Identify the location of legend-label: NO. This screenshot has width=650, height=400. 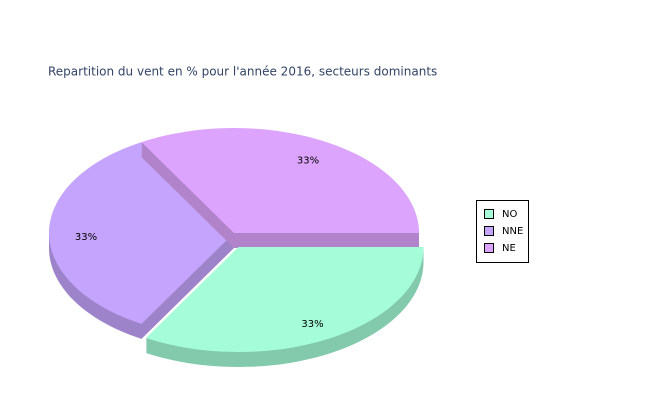
(509, 214).